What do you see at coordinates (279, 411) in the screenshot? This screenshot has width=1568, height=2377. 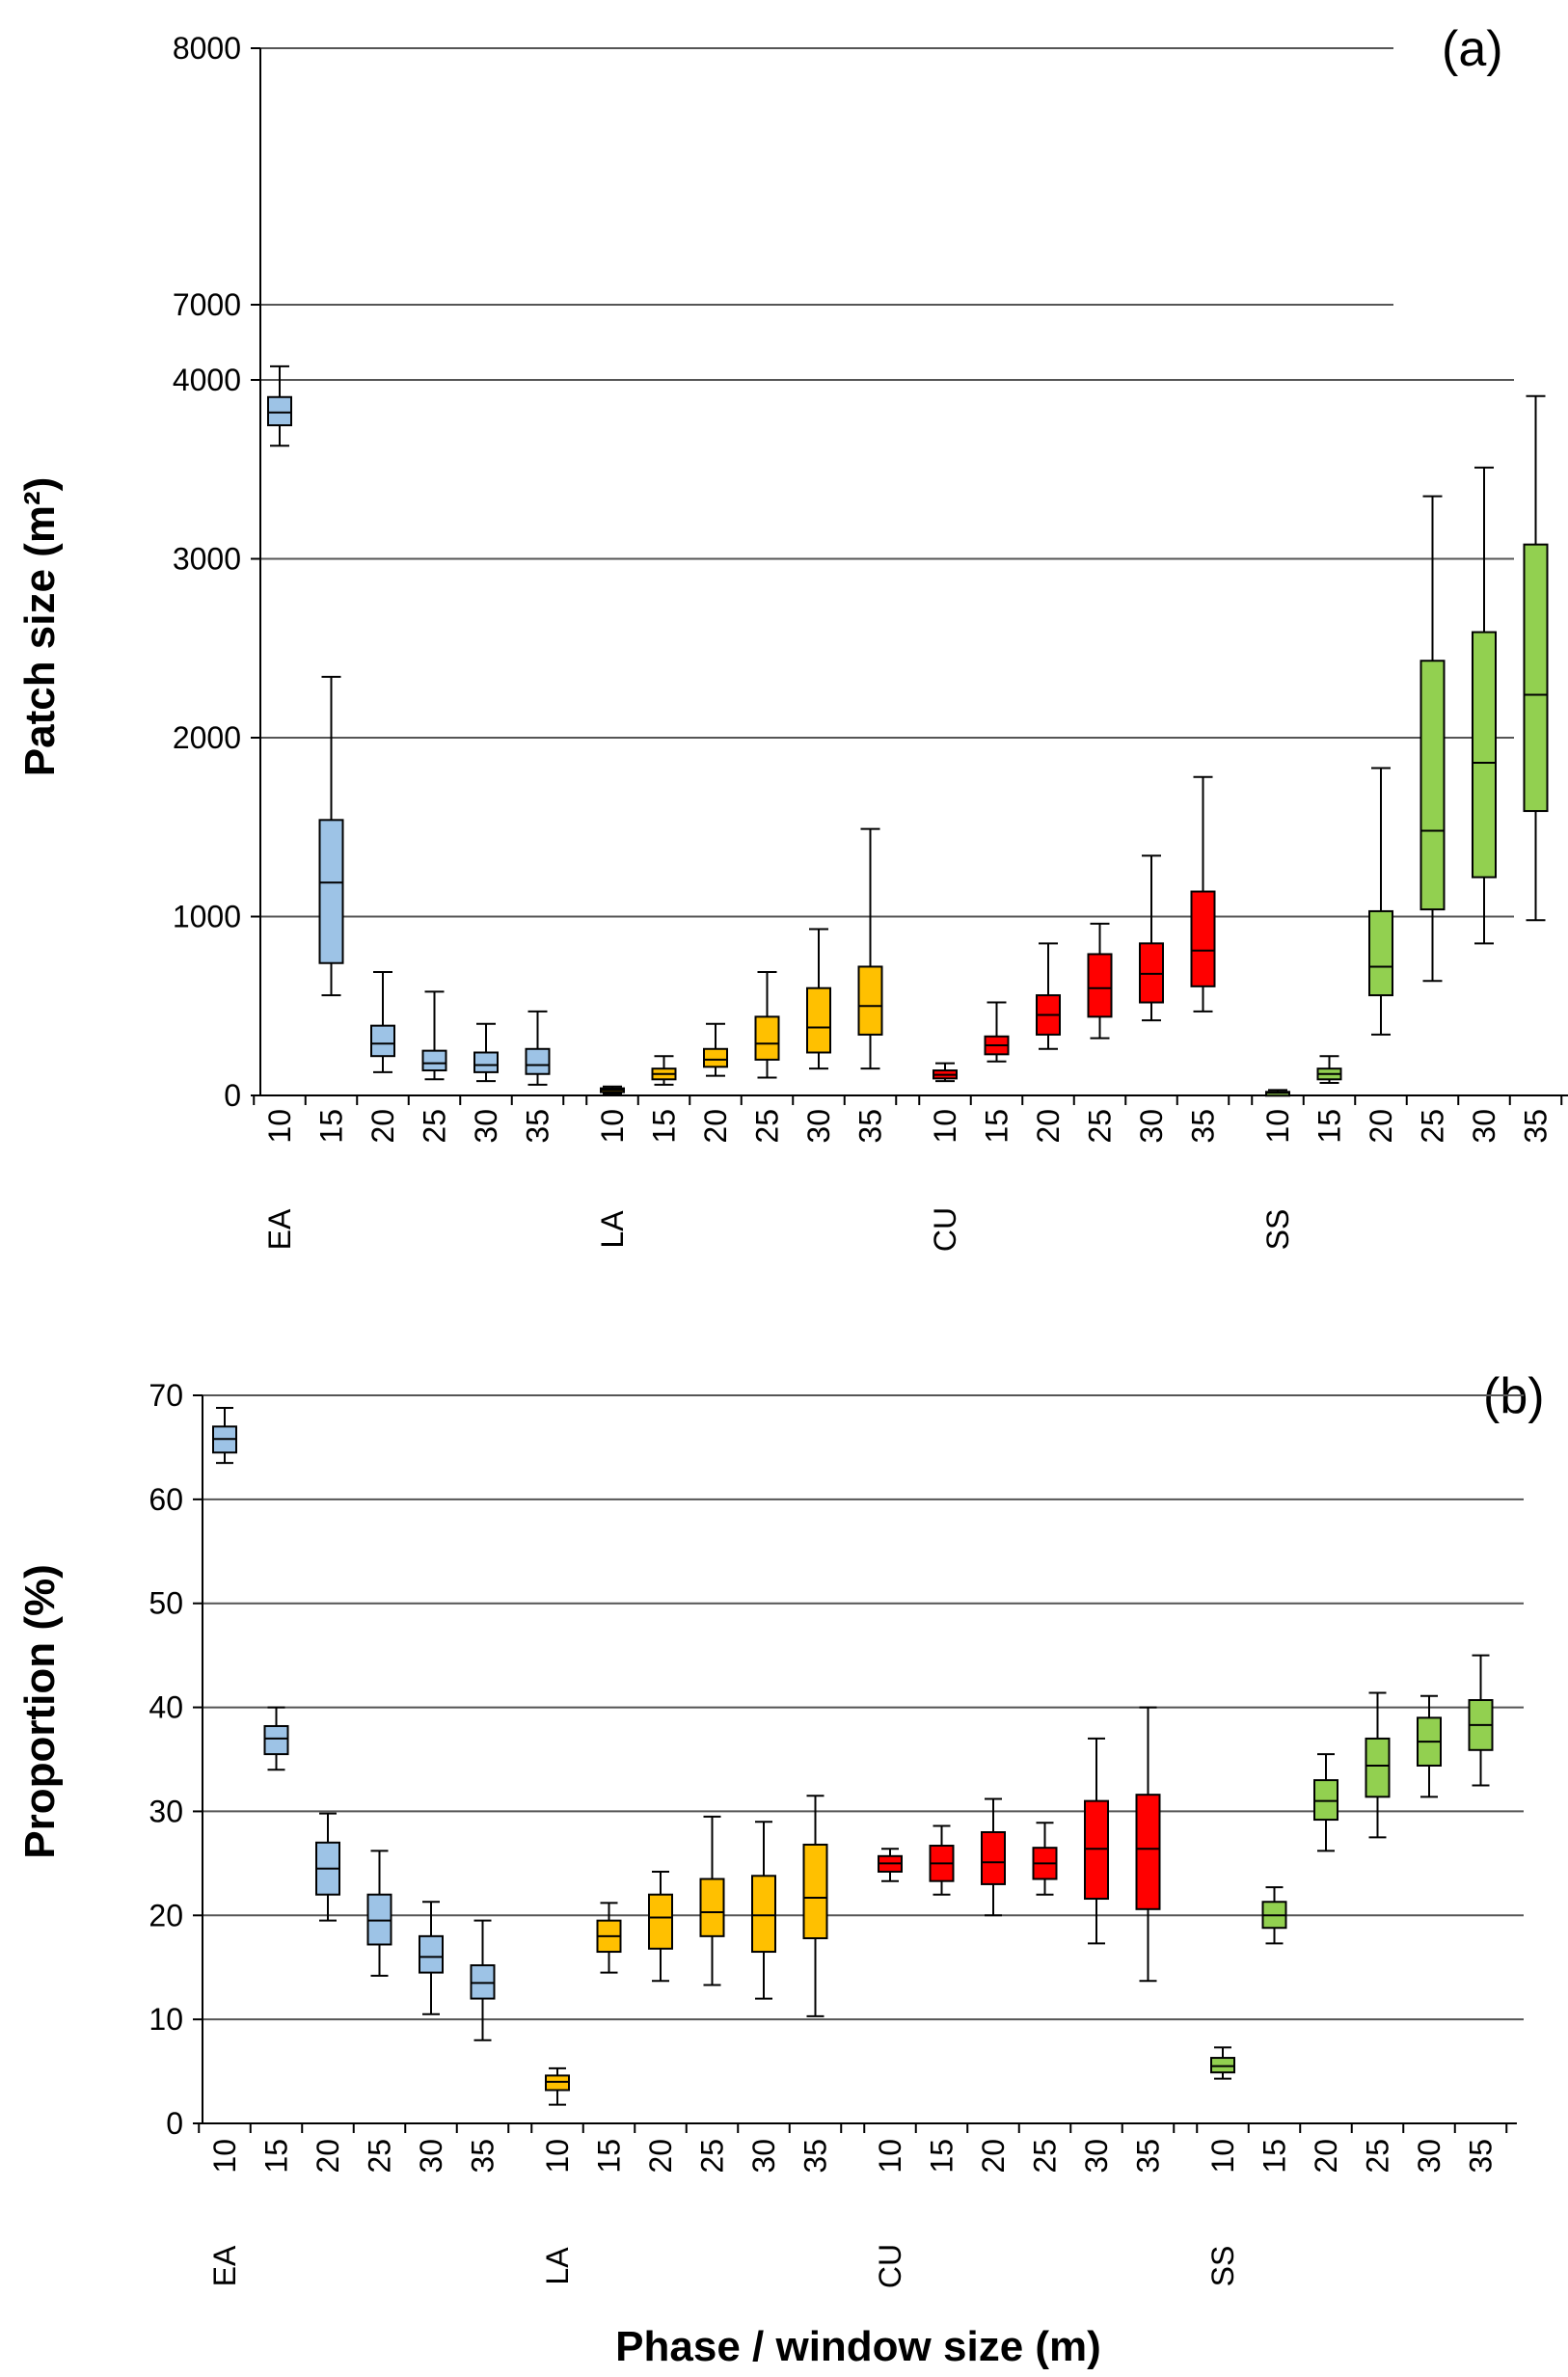 I see `panel-a-box-ea-10-iqr` at bounding box center [279, 411].